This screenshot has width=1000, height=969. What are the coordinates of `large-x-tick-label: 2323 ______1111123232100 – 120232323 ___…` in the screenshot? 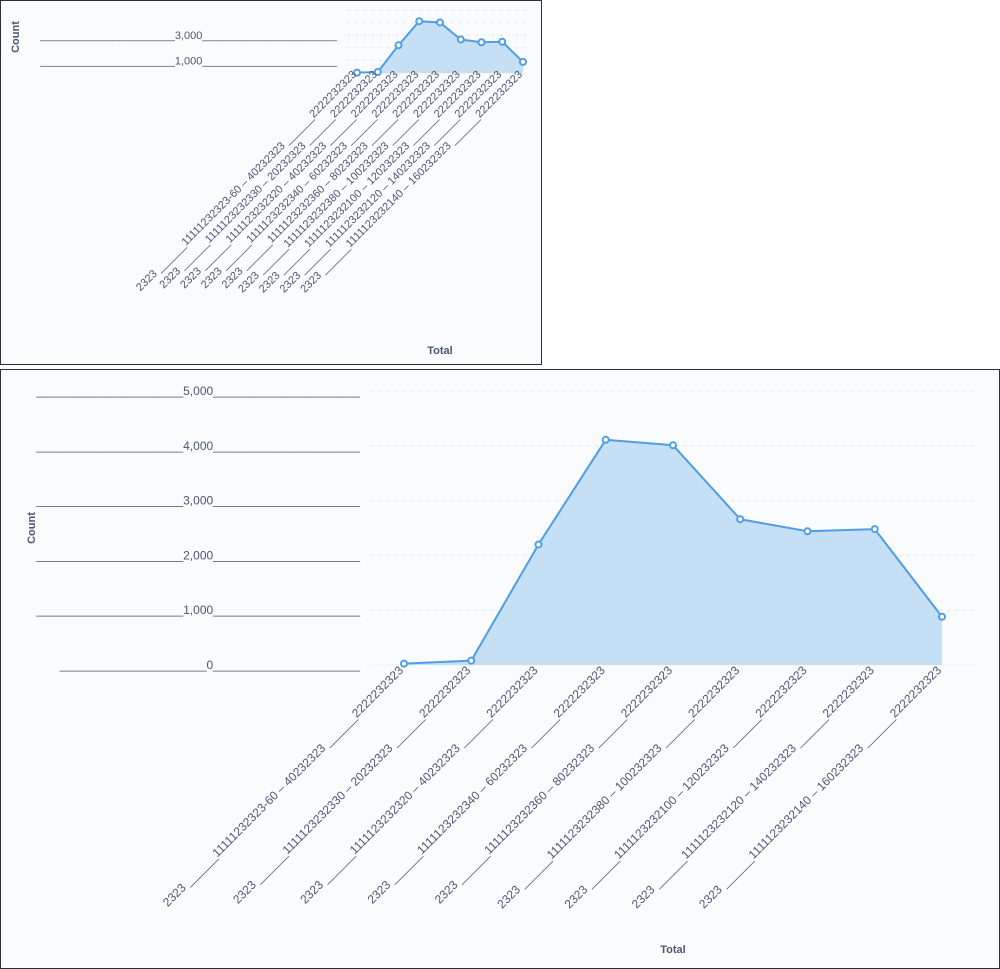 It's located at (686, 787).